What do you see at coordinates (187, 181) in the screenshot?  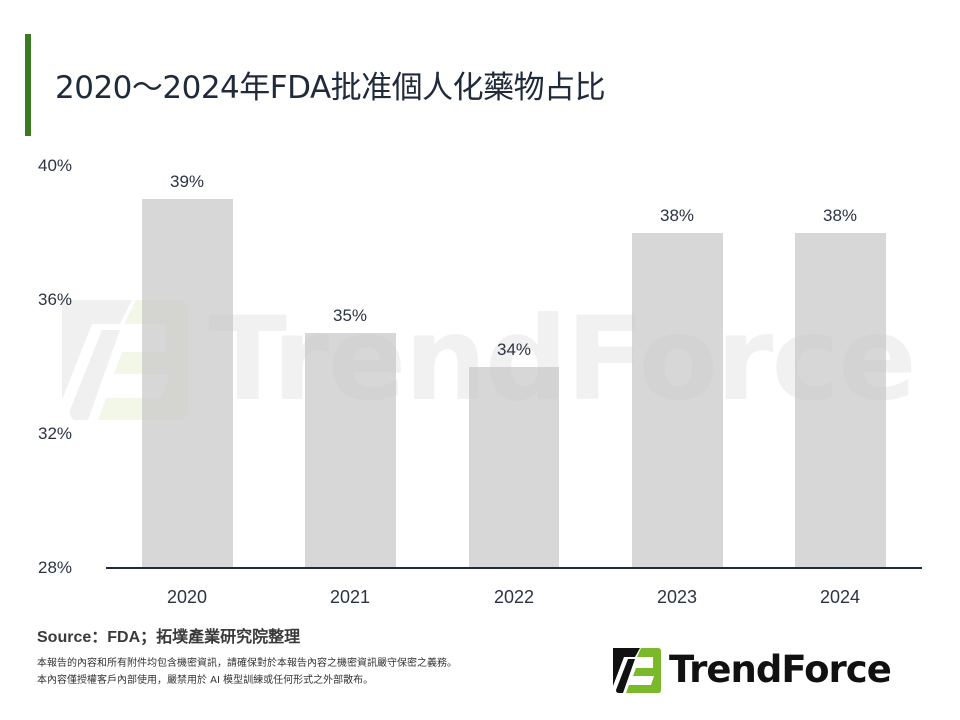 I see `bar-value-label: 39%` at bounding box center [187, 181].